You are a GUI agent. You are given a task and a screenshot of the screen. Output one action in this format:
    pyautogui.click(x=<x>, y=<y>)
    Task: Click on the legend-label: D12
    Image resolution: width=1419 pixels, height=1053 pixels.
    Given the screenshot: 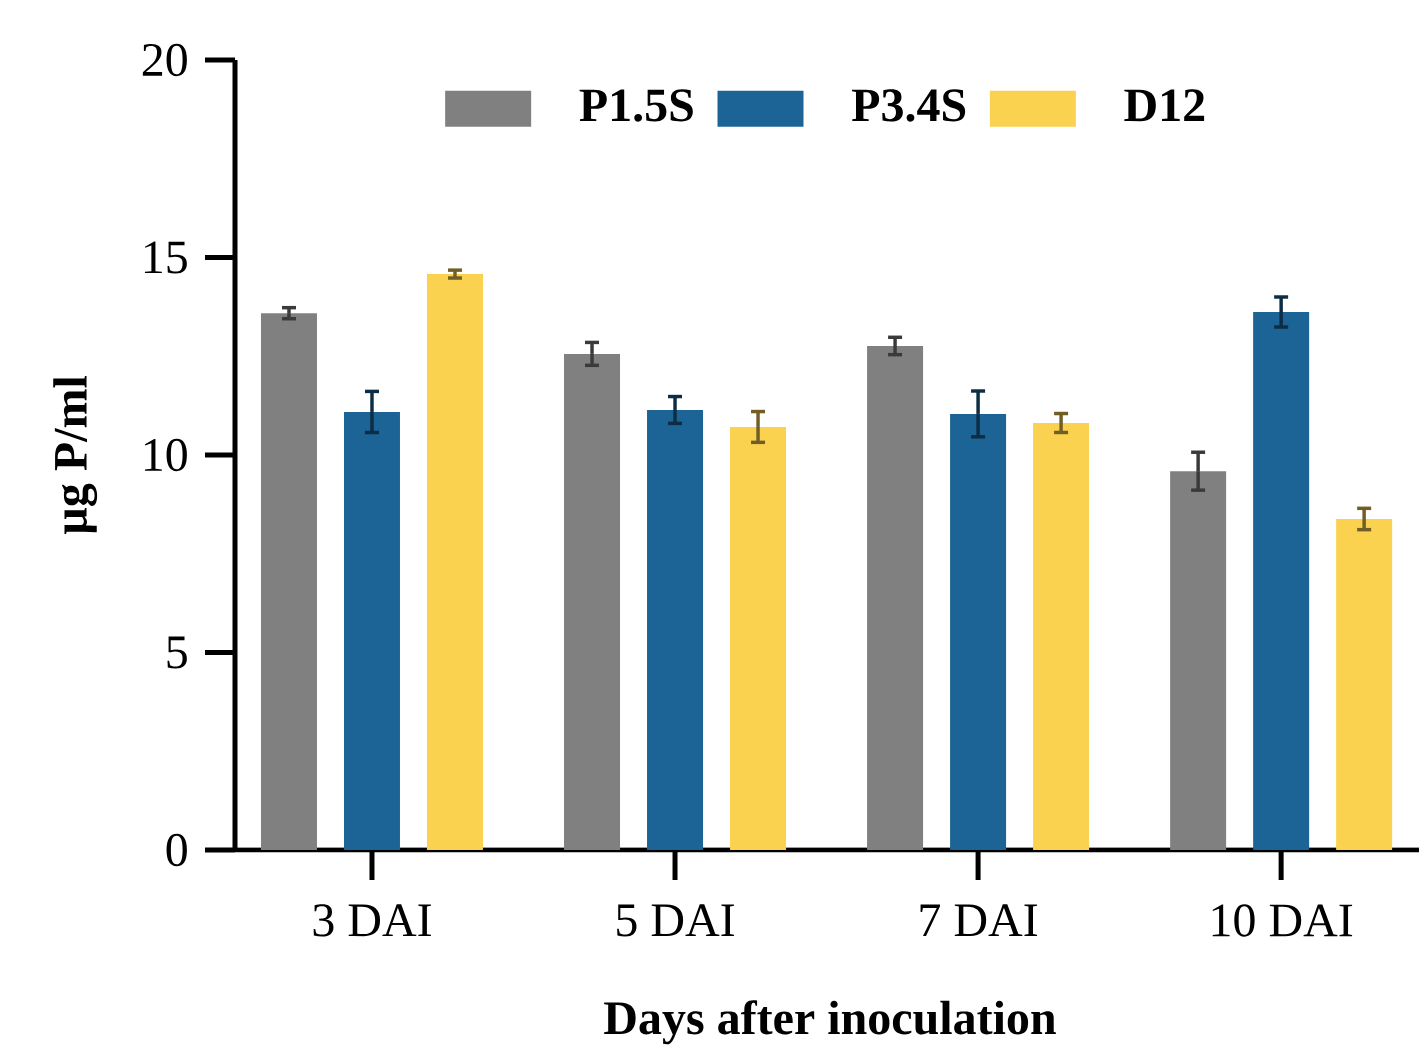 What is the action you would take?
    pyautogui.click(x=1164, y=105)
    